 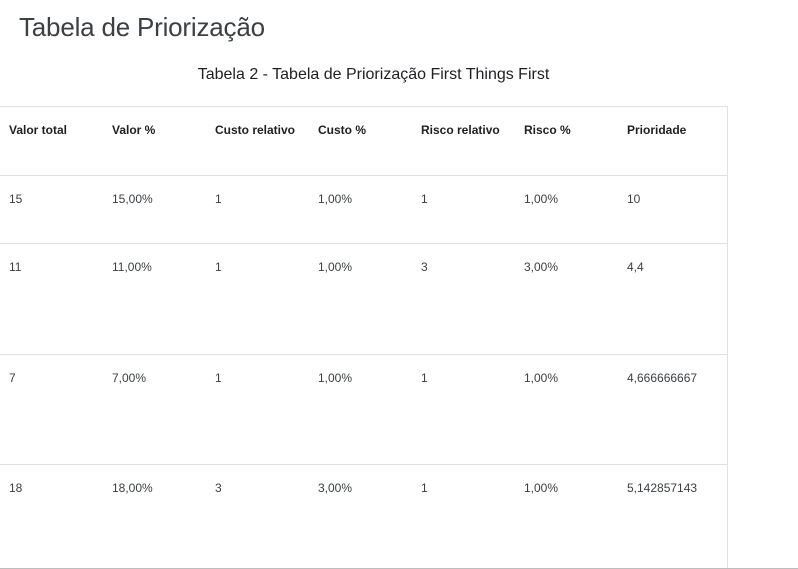 I want to click on page-title: Tabela de Priorização, so click(x=142, y=27).